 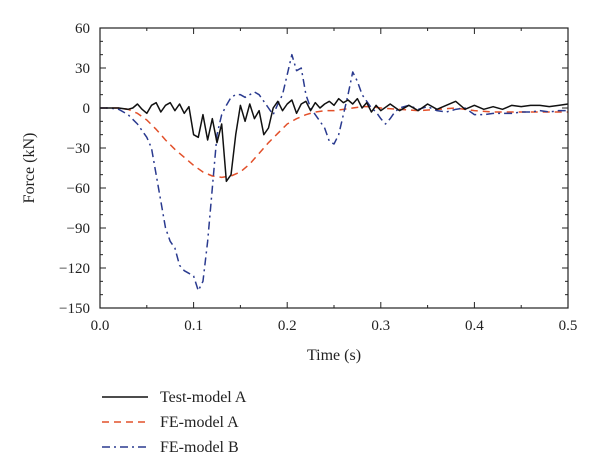 I want to click on x-tick-label: 0.0, so click(x=100, y=326).